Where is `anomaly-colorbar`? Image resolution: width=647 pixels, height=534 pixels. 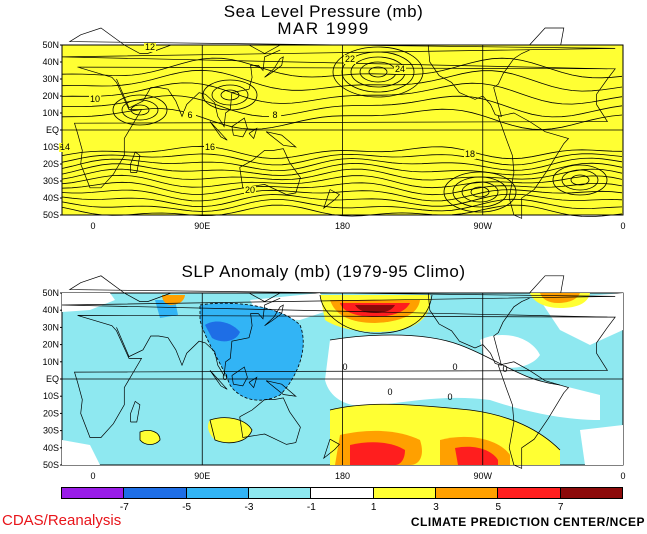 anomaly-colorbar is located at coordinates (342, 493).